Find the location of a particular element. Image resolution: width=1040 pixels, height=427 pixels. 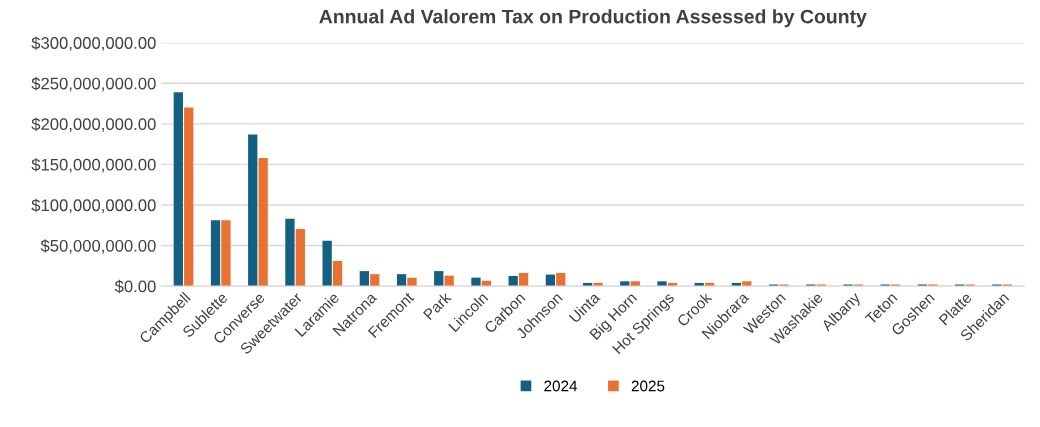

y-tick-label: $300,000,000.00 is located at coordinates (93, 43).